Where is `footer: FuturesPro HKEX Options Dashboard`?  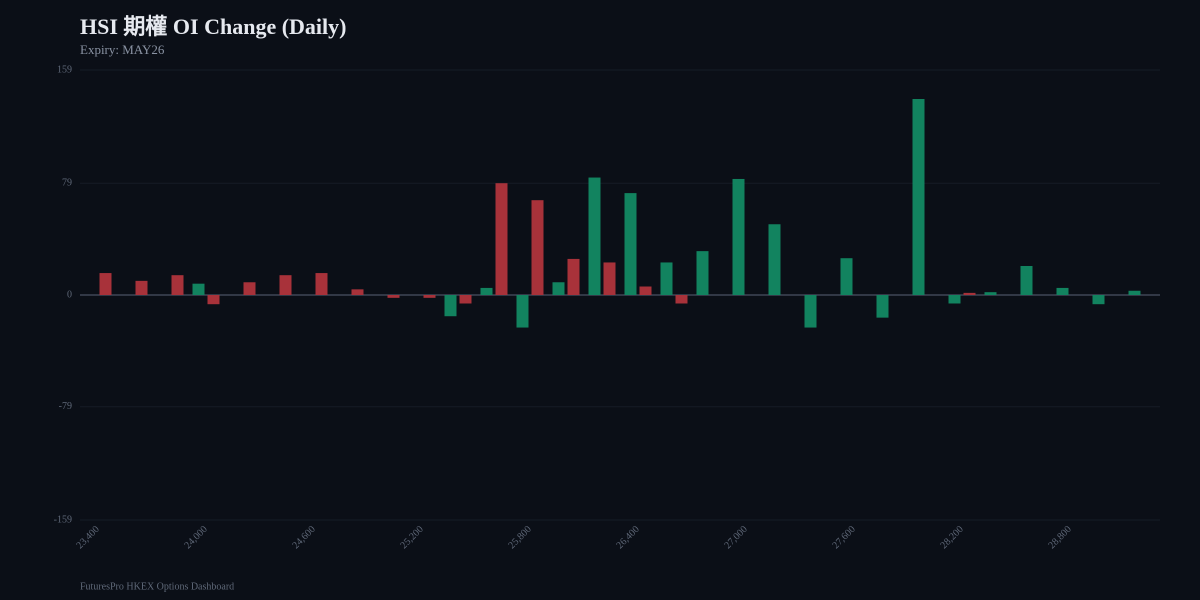
footer: FuturesPro HKEX Options Dashboard is located at coordinates (157, 586).